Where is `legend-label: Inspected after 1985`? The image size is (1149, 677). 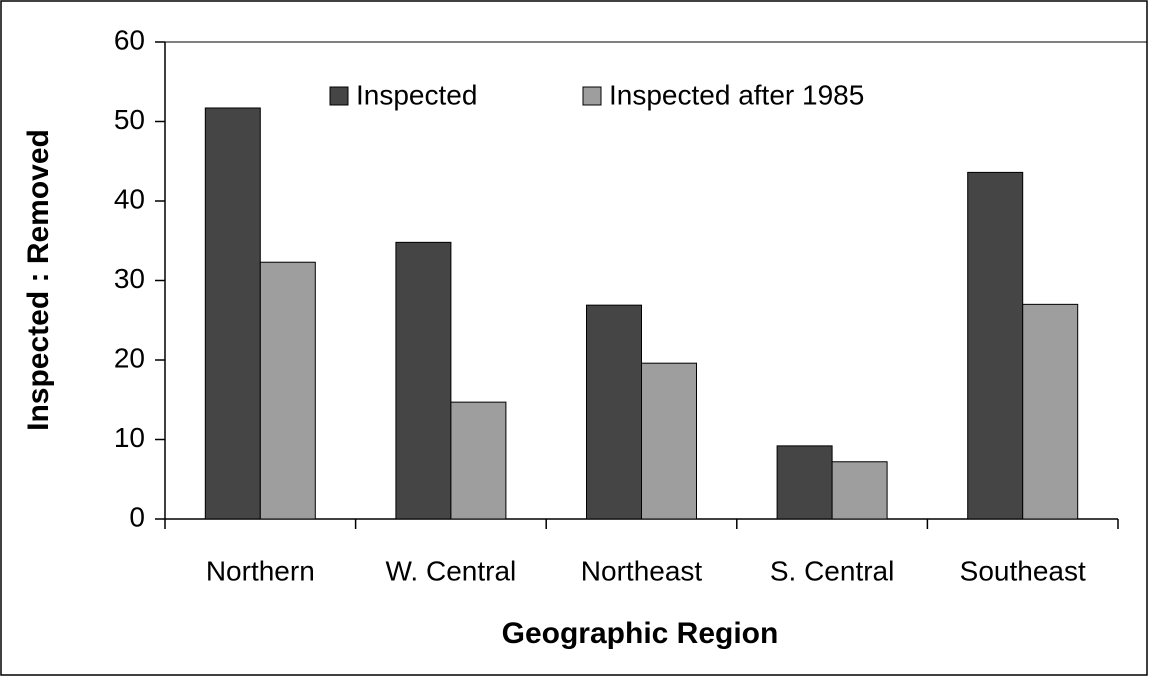
legend-label: Inspected after 1985 is located at coordinates (736, 94).